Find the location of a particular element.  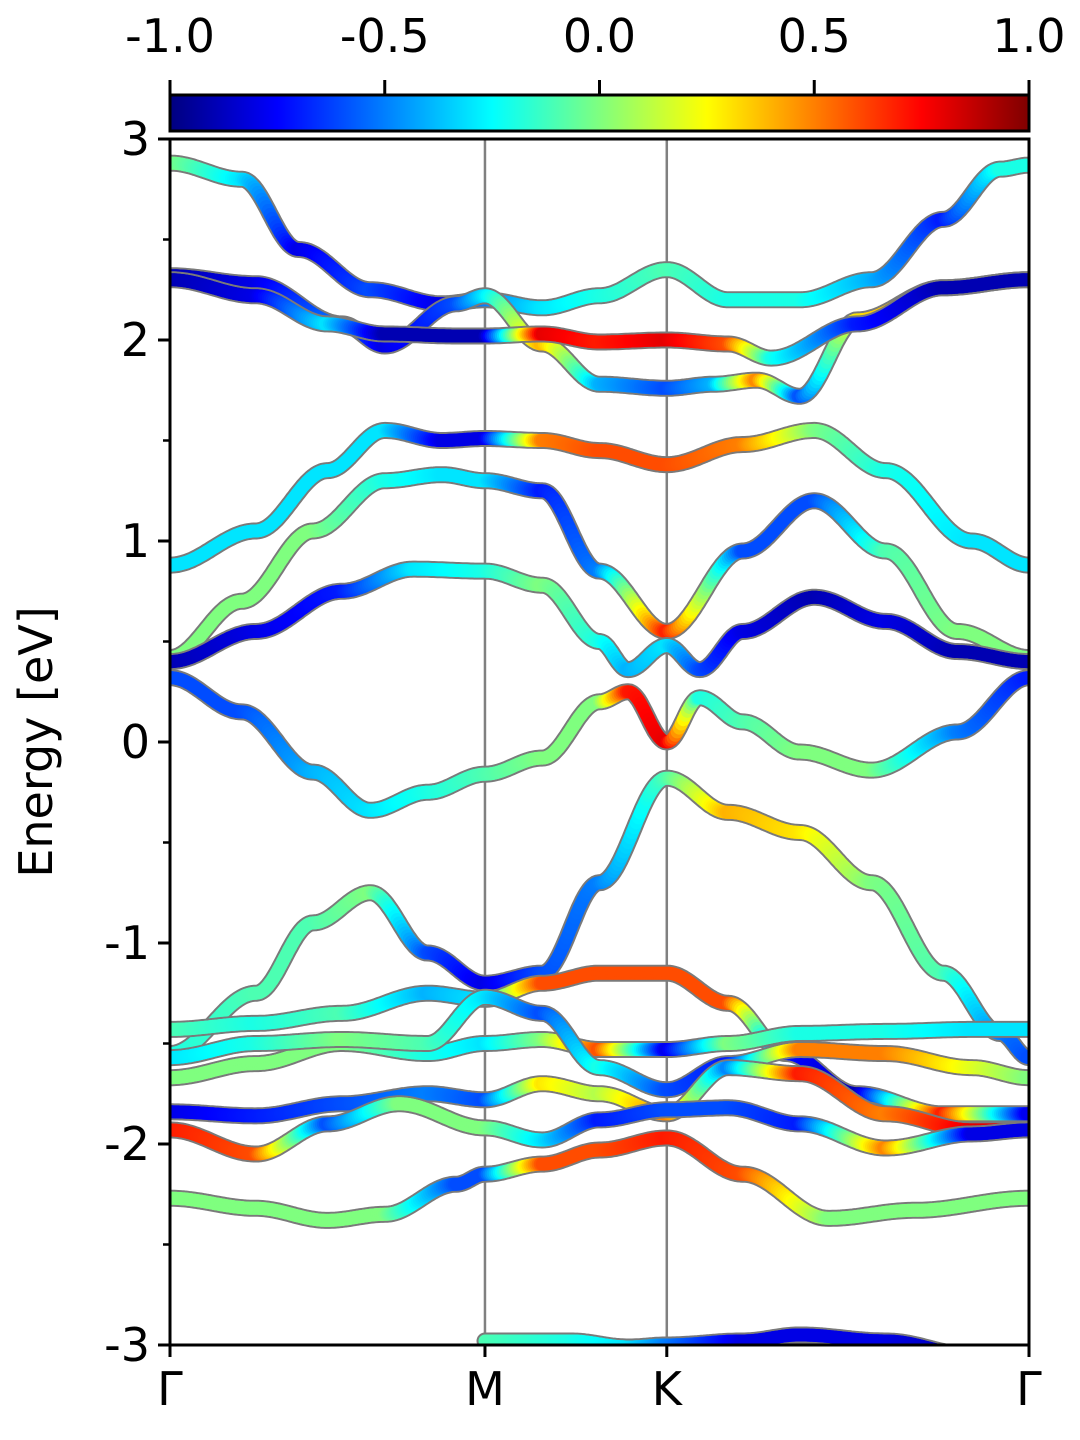

band-outline is located at coordinates (599, 235).